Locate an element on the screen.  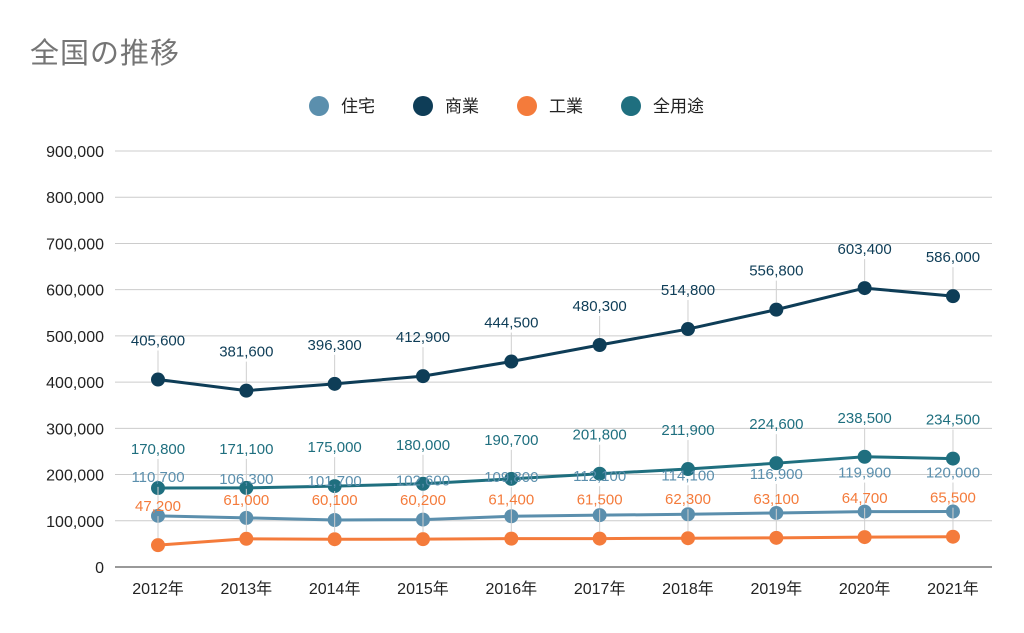
legend-label: 全用途 is located at coordinates (678, 107).